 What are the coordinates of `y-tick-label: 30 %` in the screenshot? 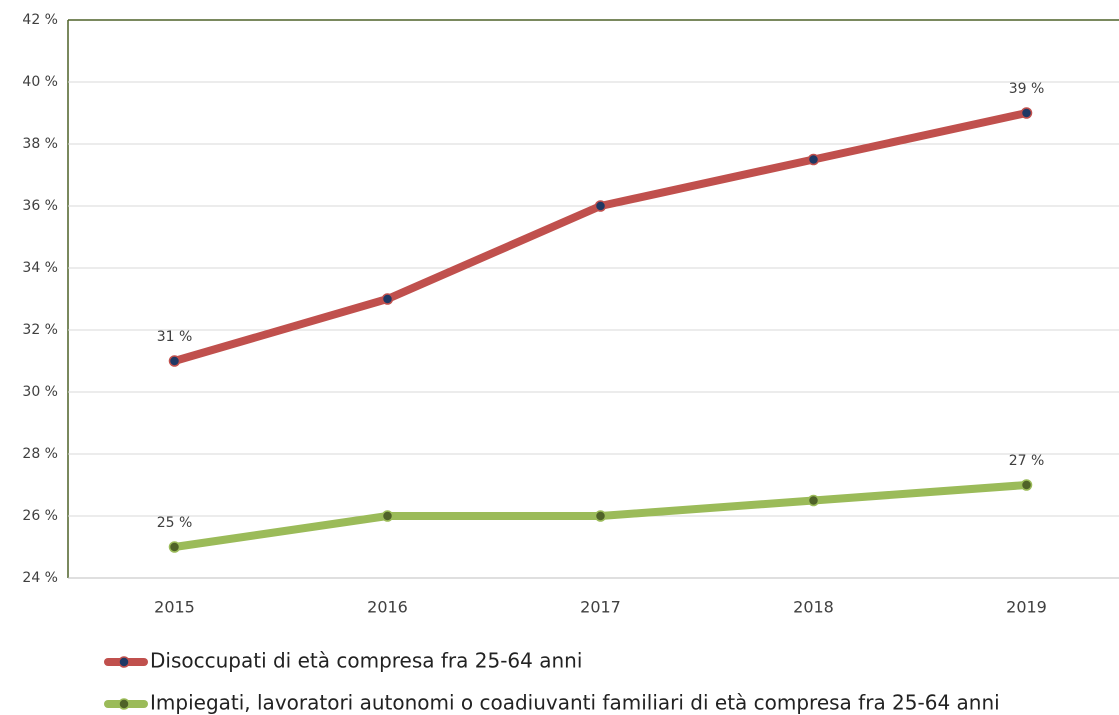 It's located at (40, 392).